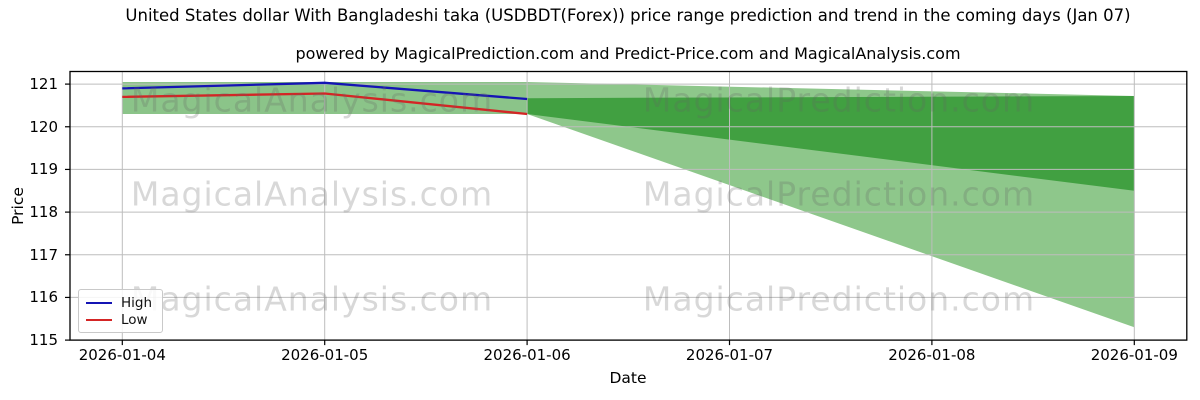  I want to click on x-tick-label: 2026-01-08, so click(932, 355).